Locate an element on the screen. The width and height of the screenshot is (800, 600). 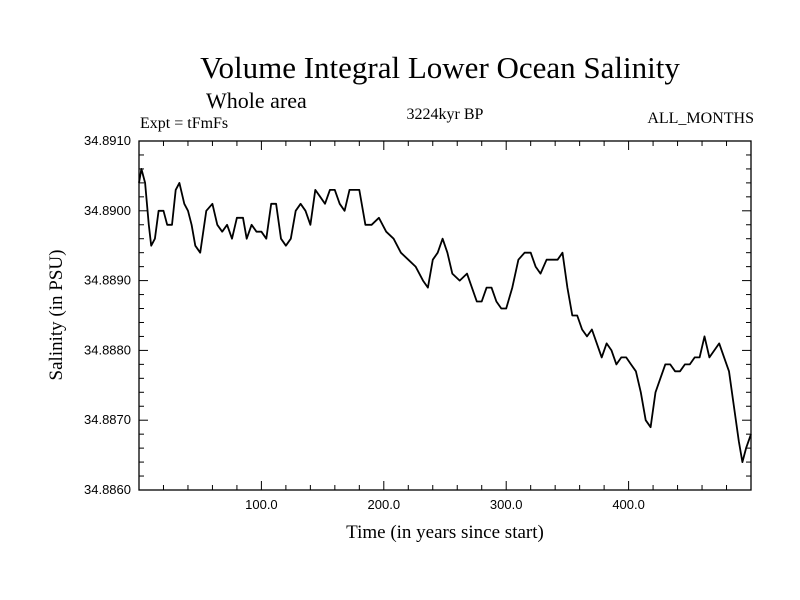
y-tick-label: 34.8860 is located at coordinates (107, 489).